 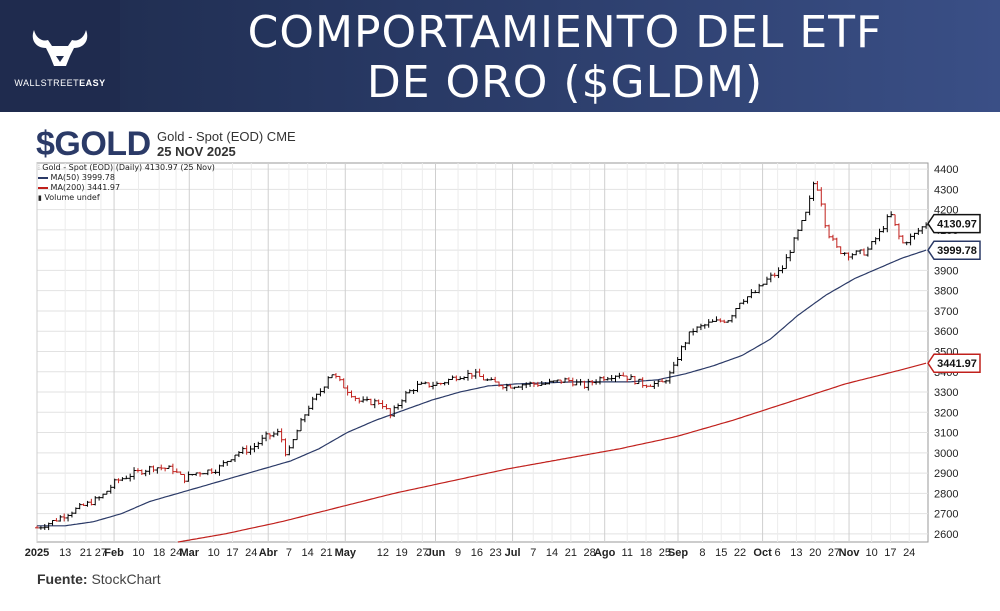 I want to click on x-tick-label: Oct, so click(x=762, y=553).